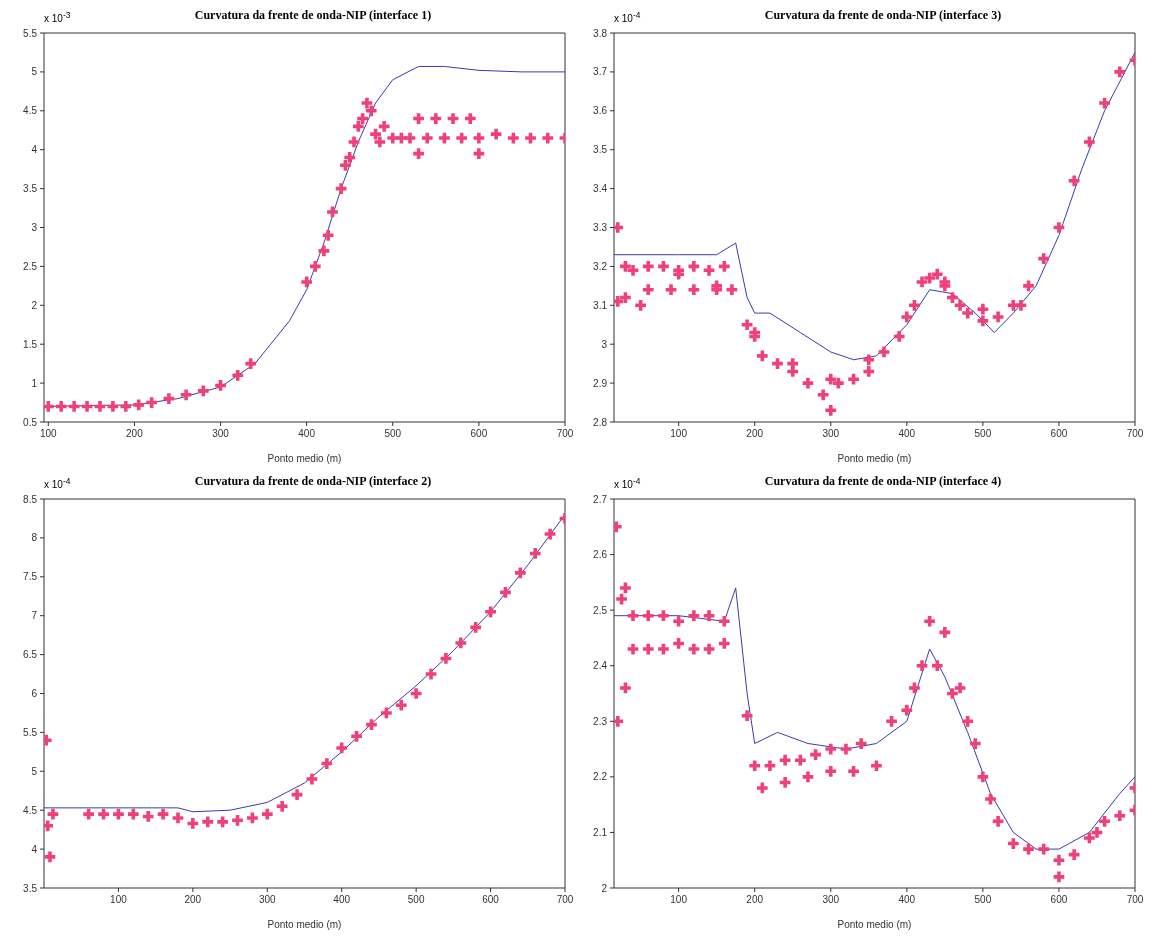 Image resolution: width=1165 pixels, height=940 pixels. I want to click on text: x 10$^{-3}$, so click(57, 17).